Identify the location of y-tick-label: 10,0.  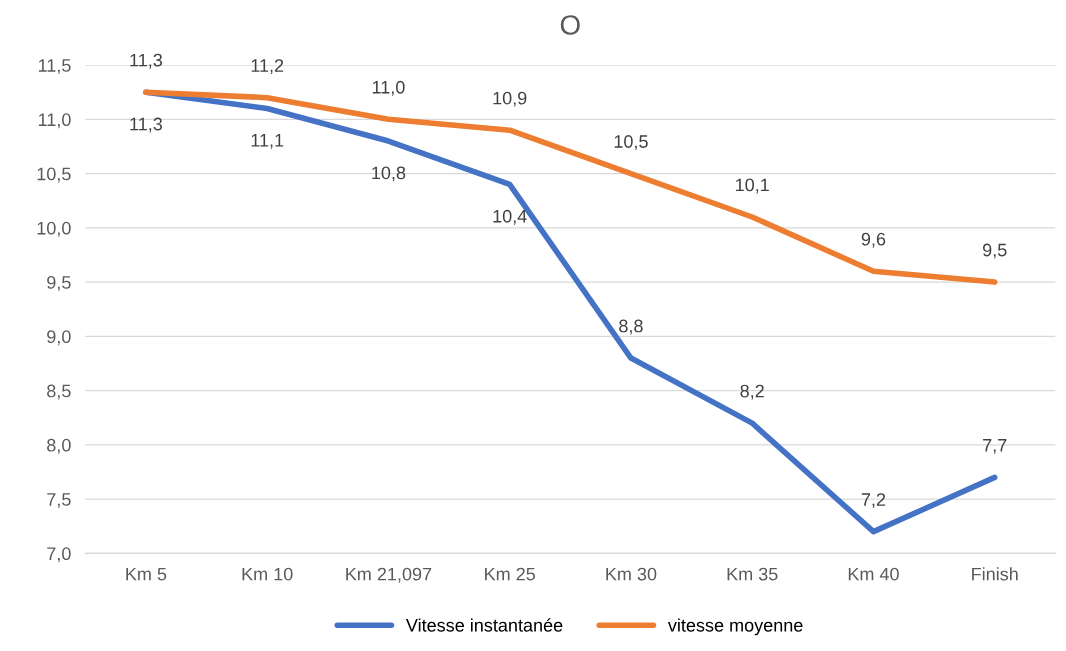
(54, 229).